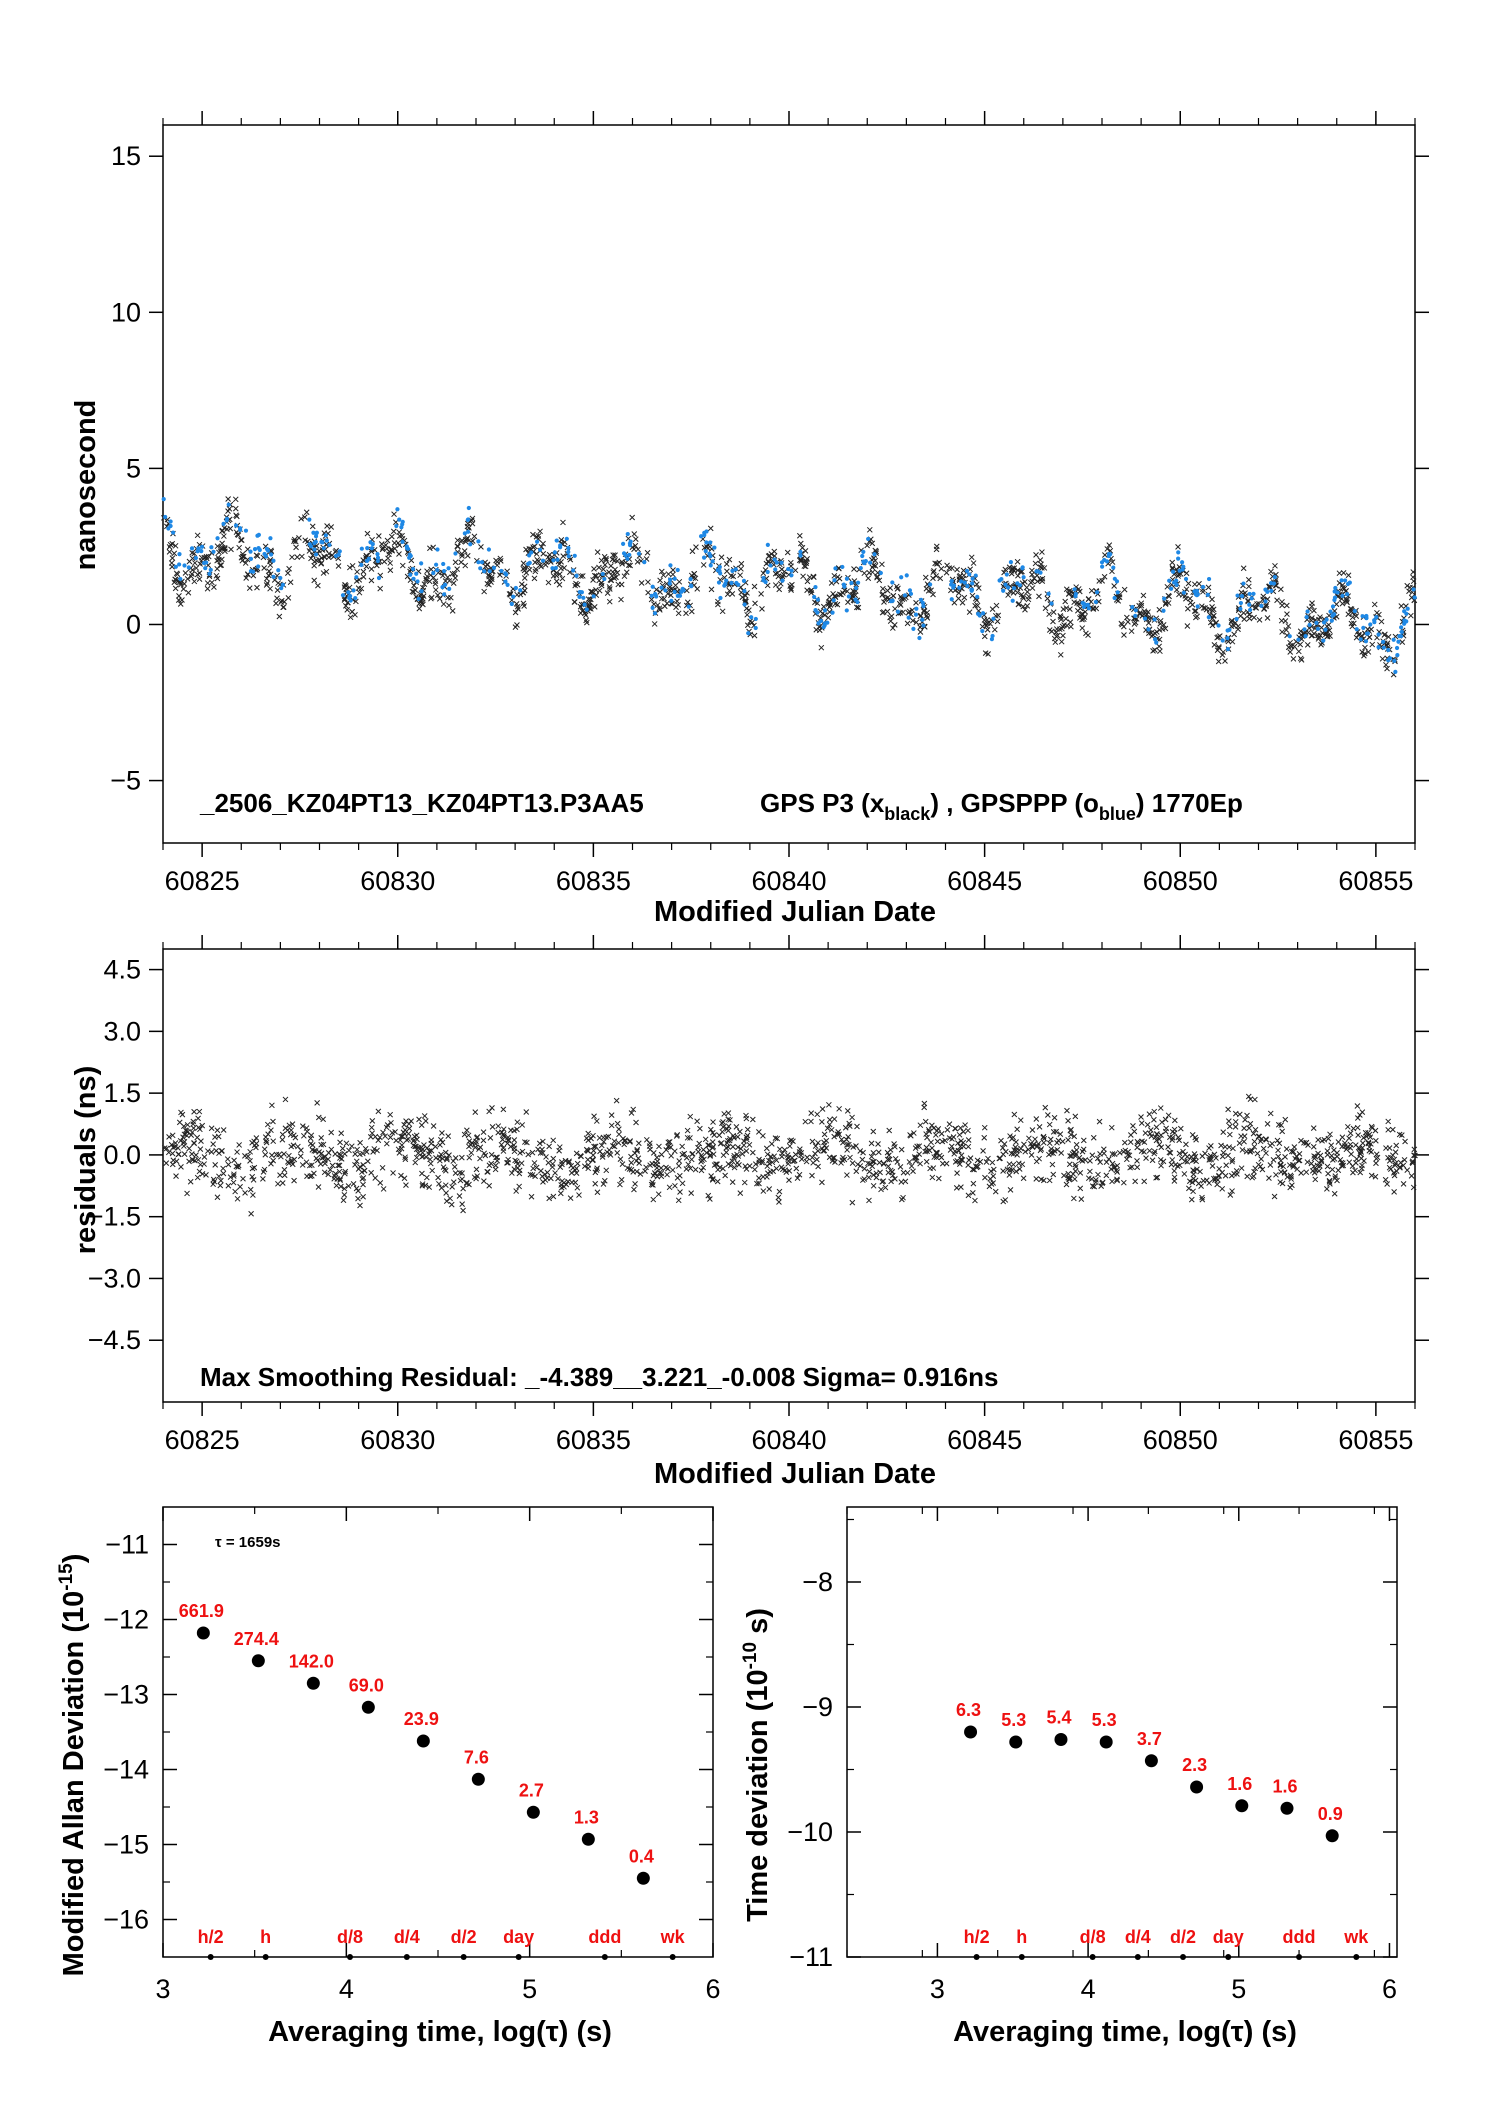 The height and width of the screenshot is (2105, 1488). What do you see at coordinates (968, 1710) in the screenshot?
I see `deviation-point-label: 6.3` at bounding box center [968, 1710].